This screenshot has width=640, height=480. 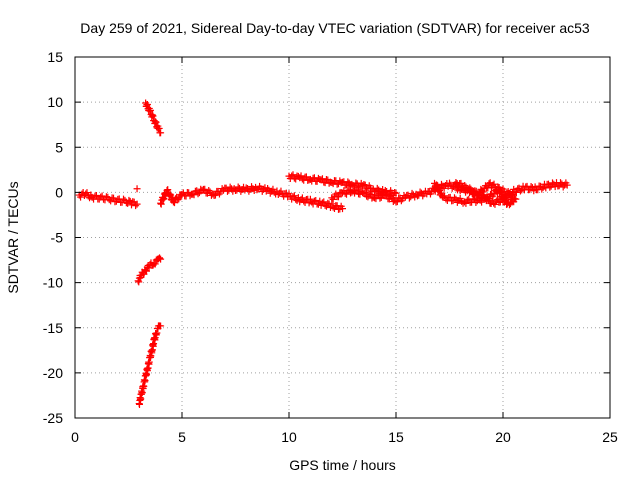 I want to click on data-point-isolated-point, so click(x=137, y=189).